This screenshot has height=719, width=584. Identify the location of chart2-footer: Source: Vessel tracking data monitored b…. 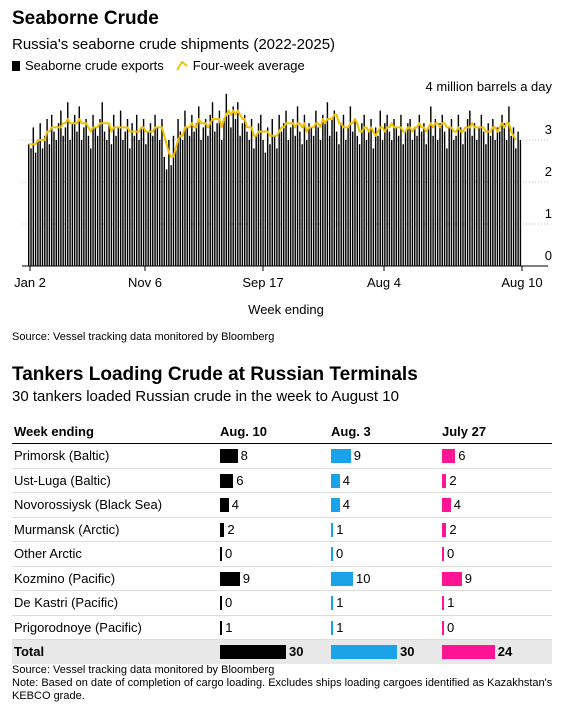
(292, 683).